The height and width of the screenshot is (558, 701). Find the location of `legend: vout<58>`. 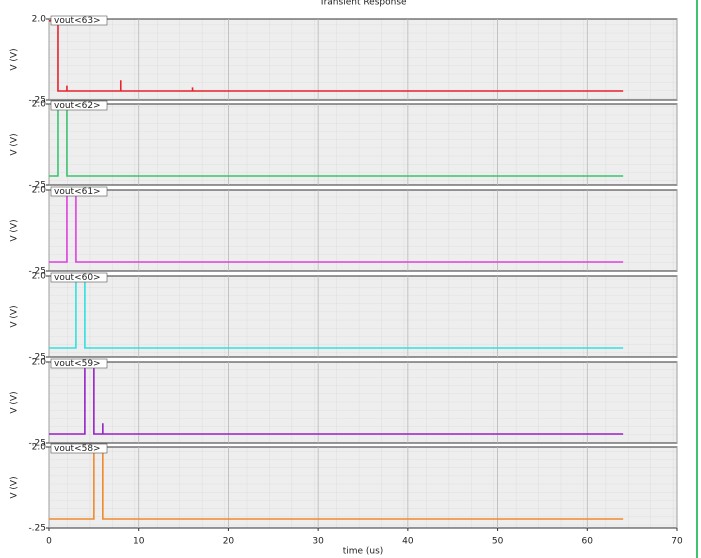

legend: vout<58> is located at coordinates (79, 448).